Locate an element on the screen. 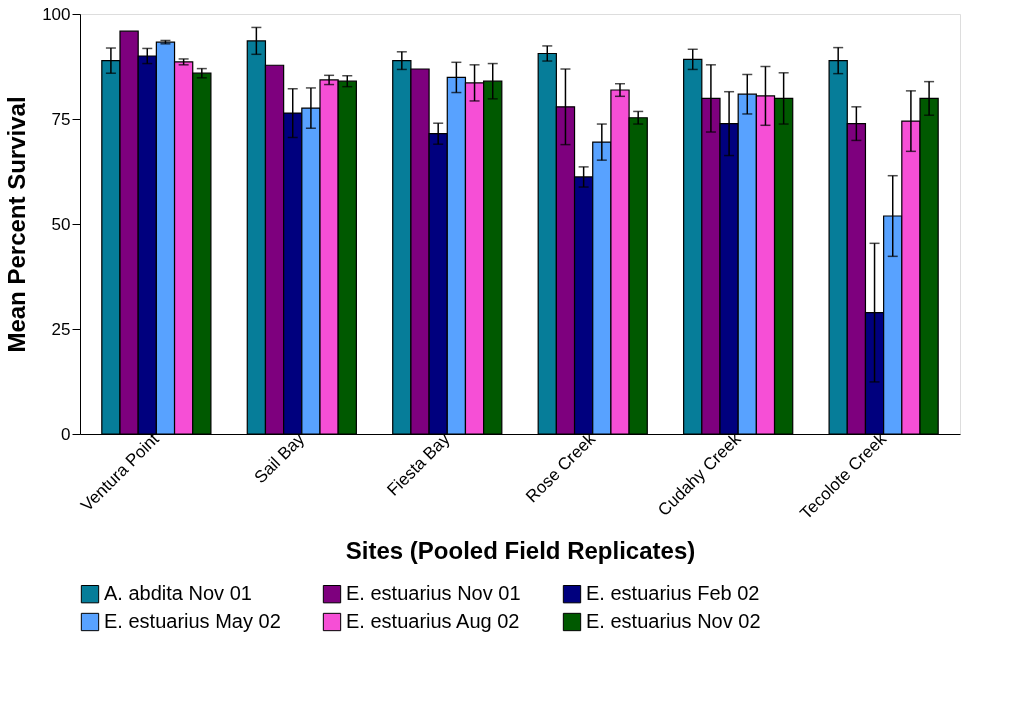 This screenshot has width=1015, height=719. y-tick-label: 50 is located at coordinates (61, 224).